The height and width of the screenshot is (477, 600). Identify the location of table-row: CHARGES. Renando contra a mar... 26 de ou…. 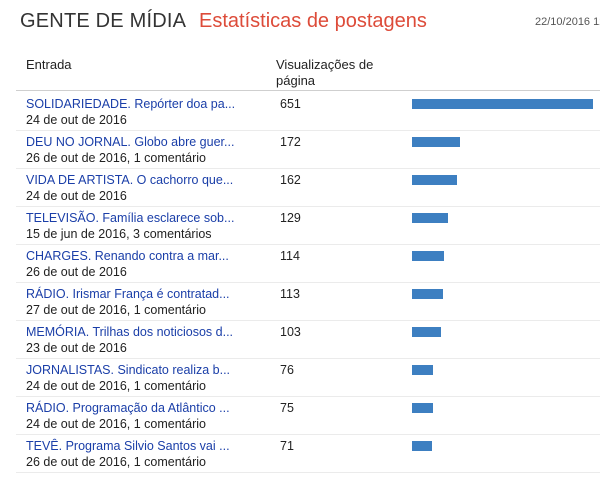
(300, 264).